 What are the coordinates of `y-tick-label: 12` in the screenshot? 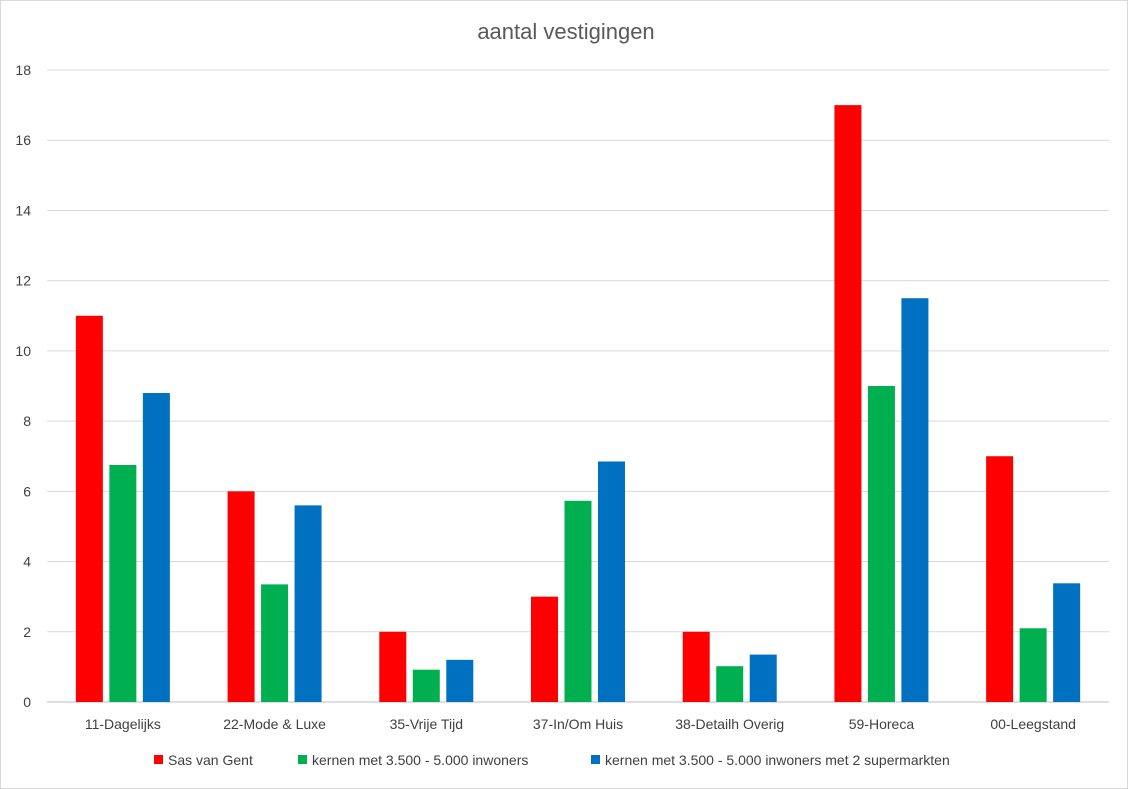 It's located at (23, 281).